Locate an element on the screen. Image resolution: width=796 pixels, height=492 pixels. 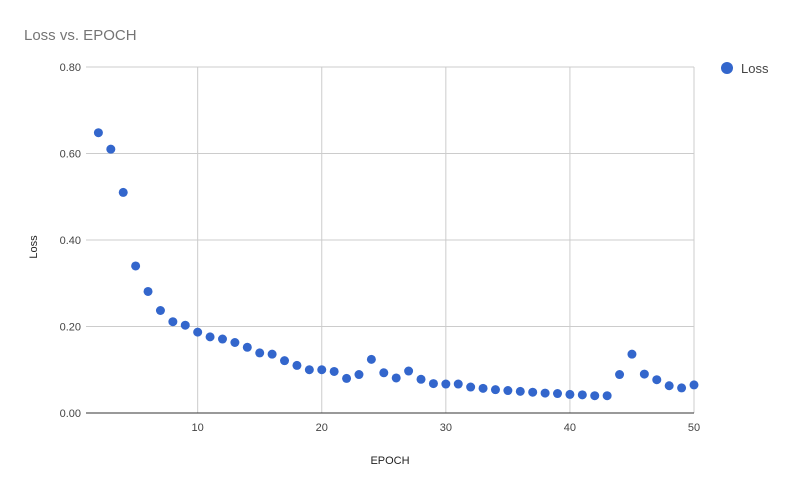
chart-title: Loss vs. EPOCH is located at coordinates (80, 35).